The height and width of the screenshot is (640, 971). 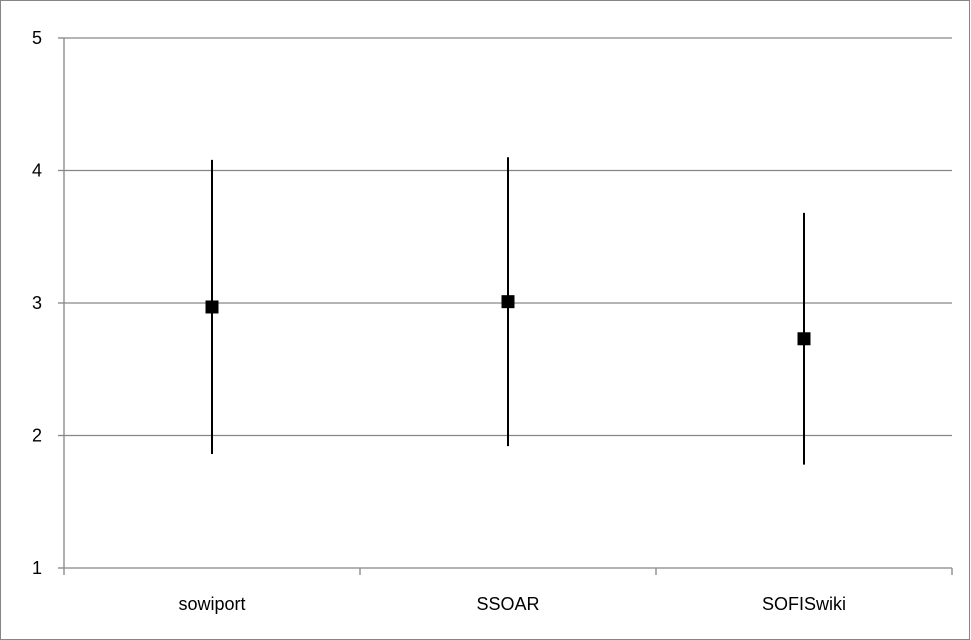 What do you see at coordinates (37, 303) in the screenshot?
I see `y-tick-label-3: 3` at bounding box center [37, 303].